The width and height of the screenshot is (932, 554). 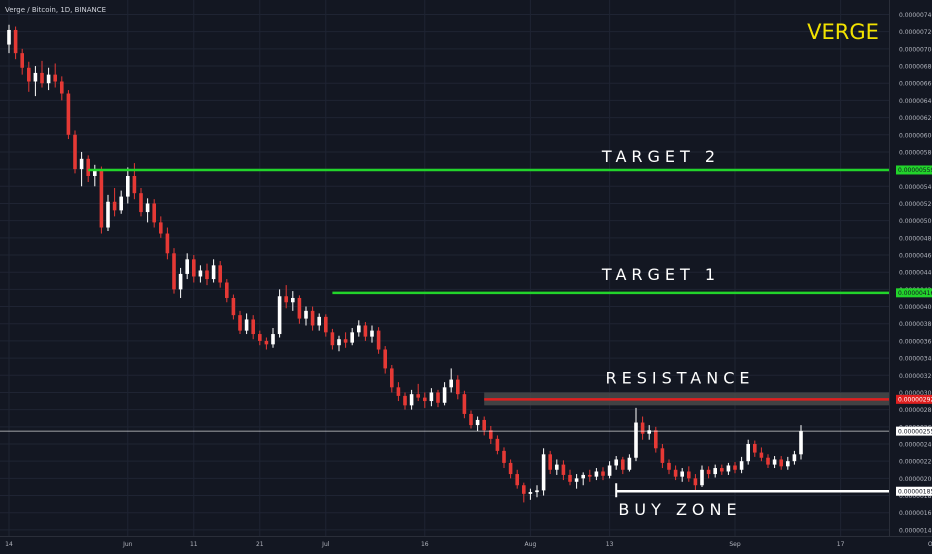 What do you see at coordinates (260, 544) in the screenshot?
I see `time-tick-label: 21` at bounding box center [260, 544].